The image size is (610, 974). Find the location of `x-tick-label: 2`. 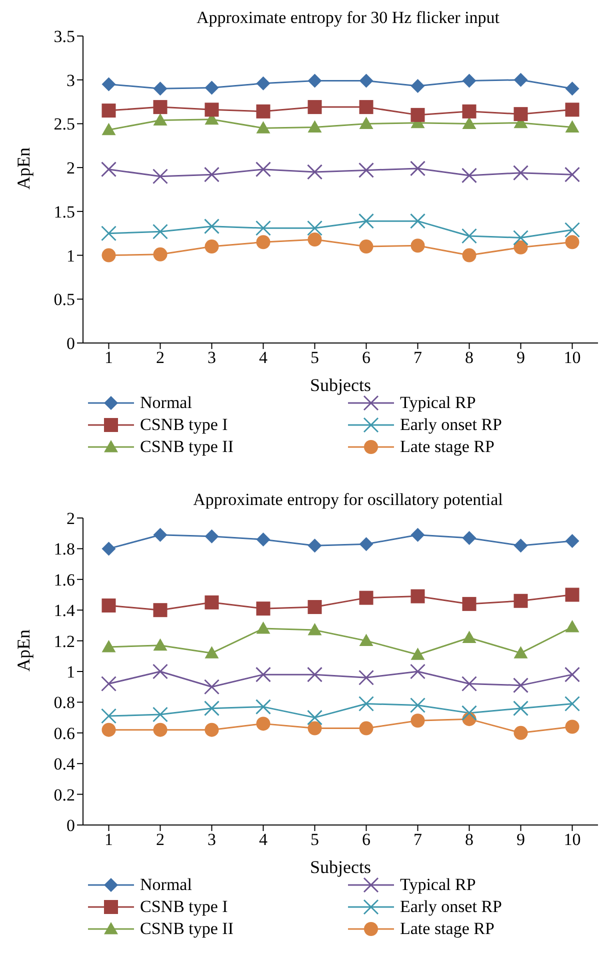

x-tick-label: 2 is located at coordinates (160, 840).